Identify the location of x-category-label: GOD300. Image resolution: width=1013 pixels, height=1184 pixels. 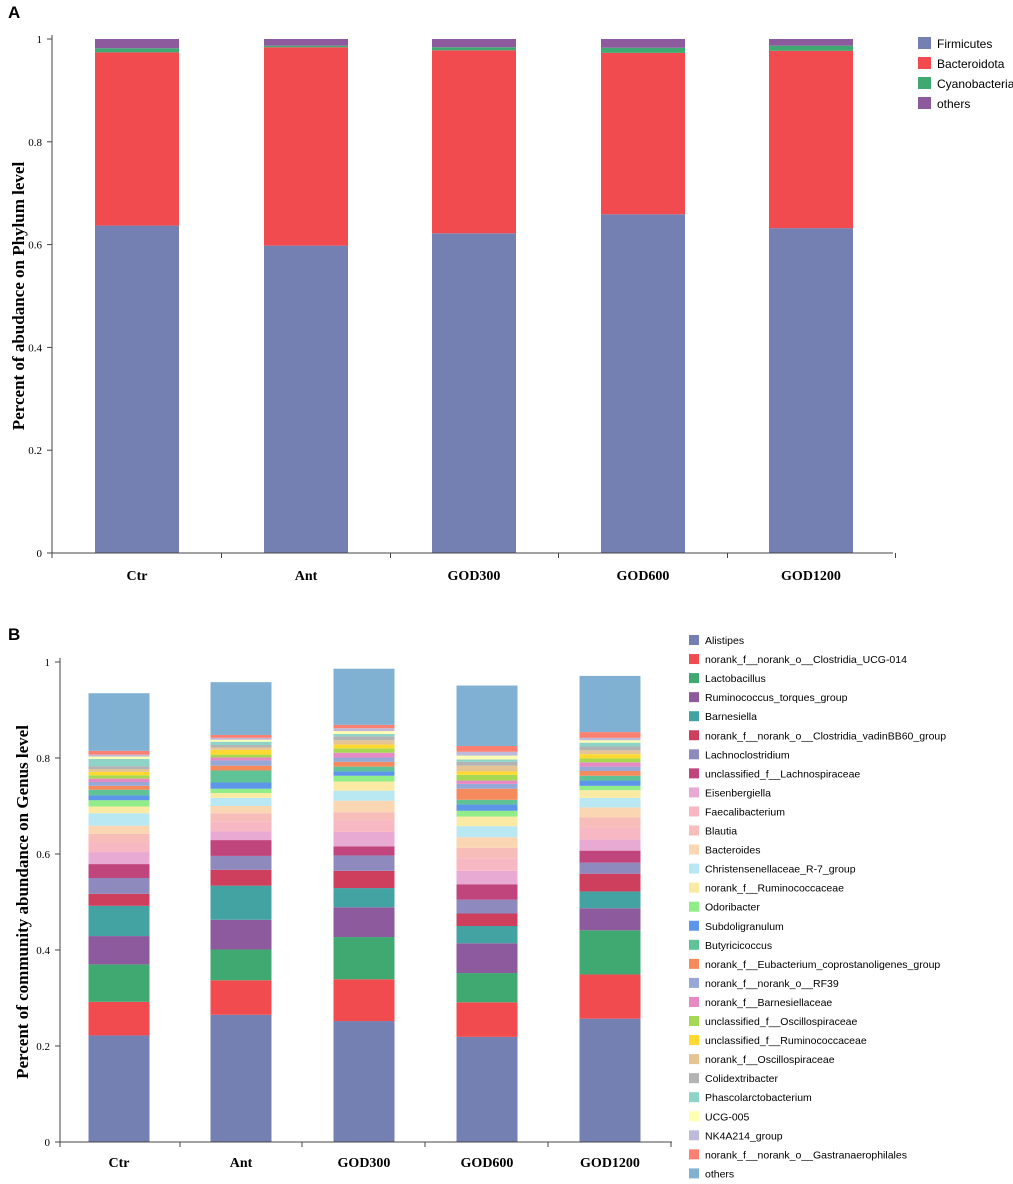
(474, 576).